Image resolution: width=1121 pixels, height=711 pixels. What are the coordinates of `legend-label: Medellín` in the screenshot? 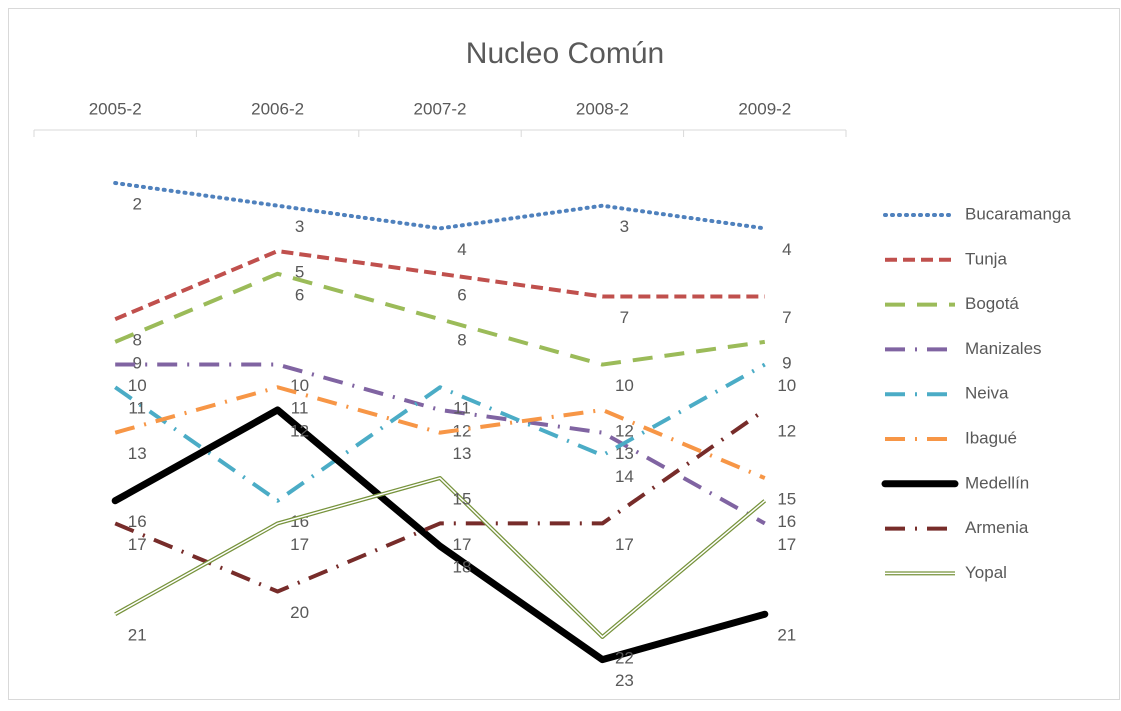 It's located at (997, 482).